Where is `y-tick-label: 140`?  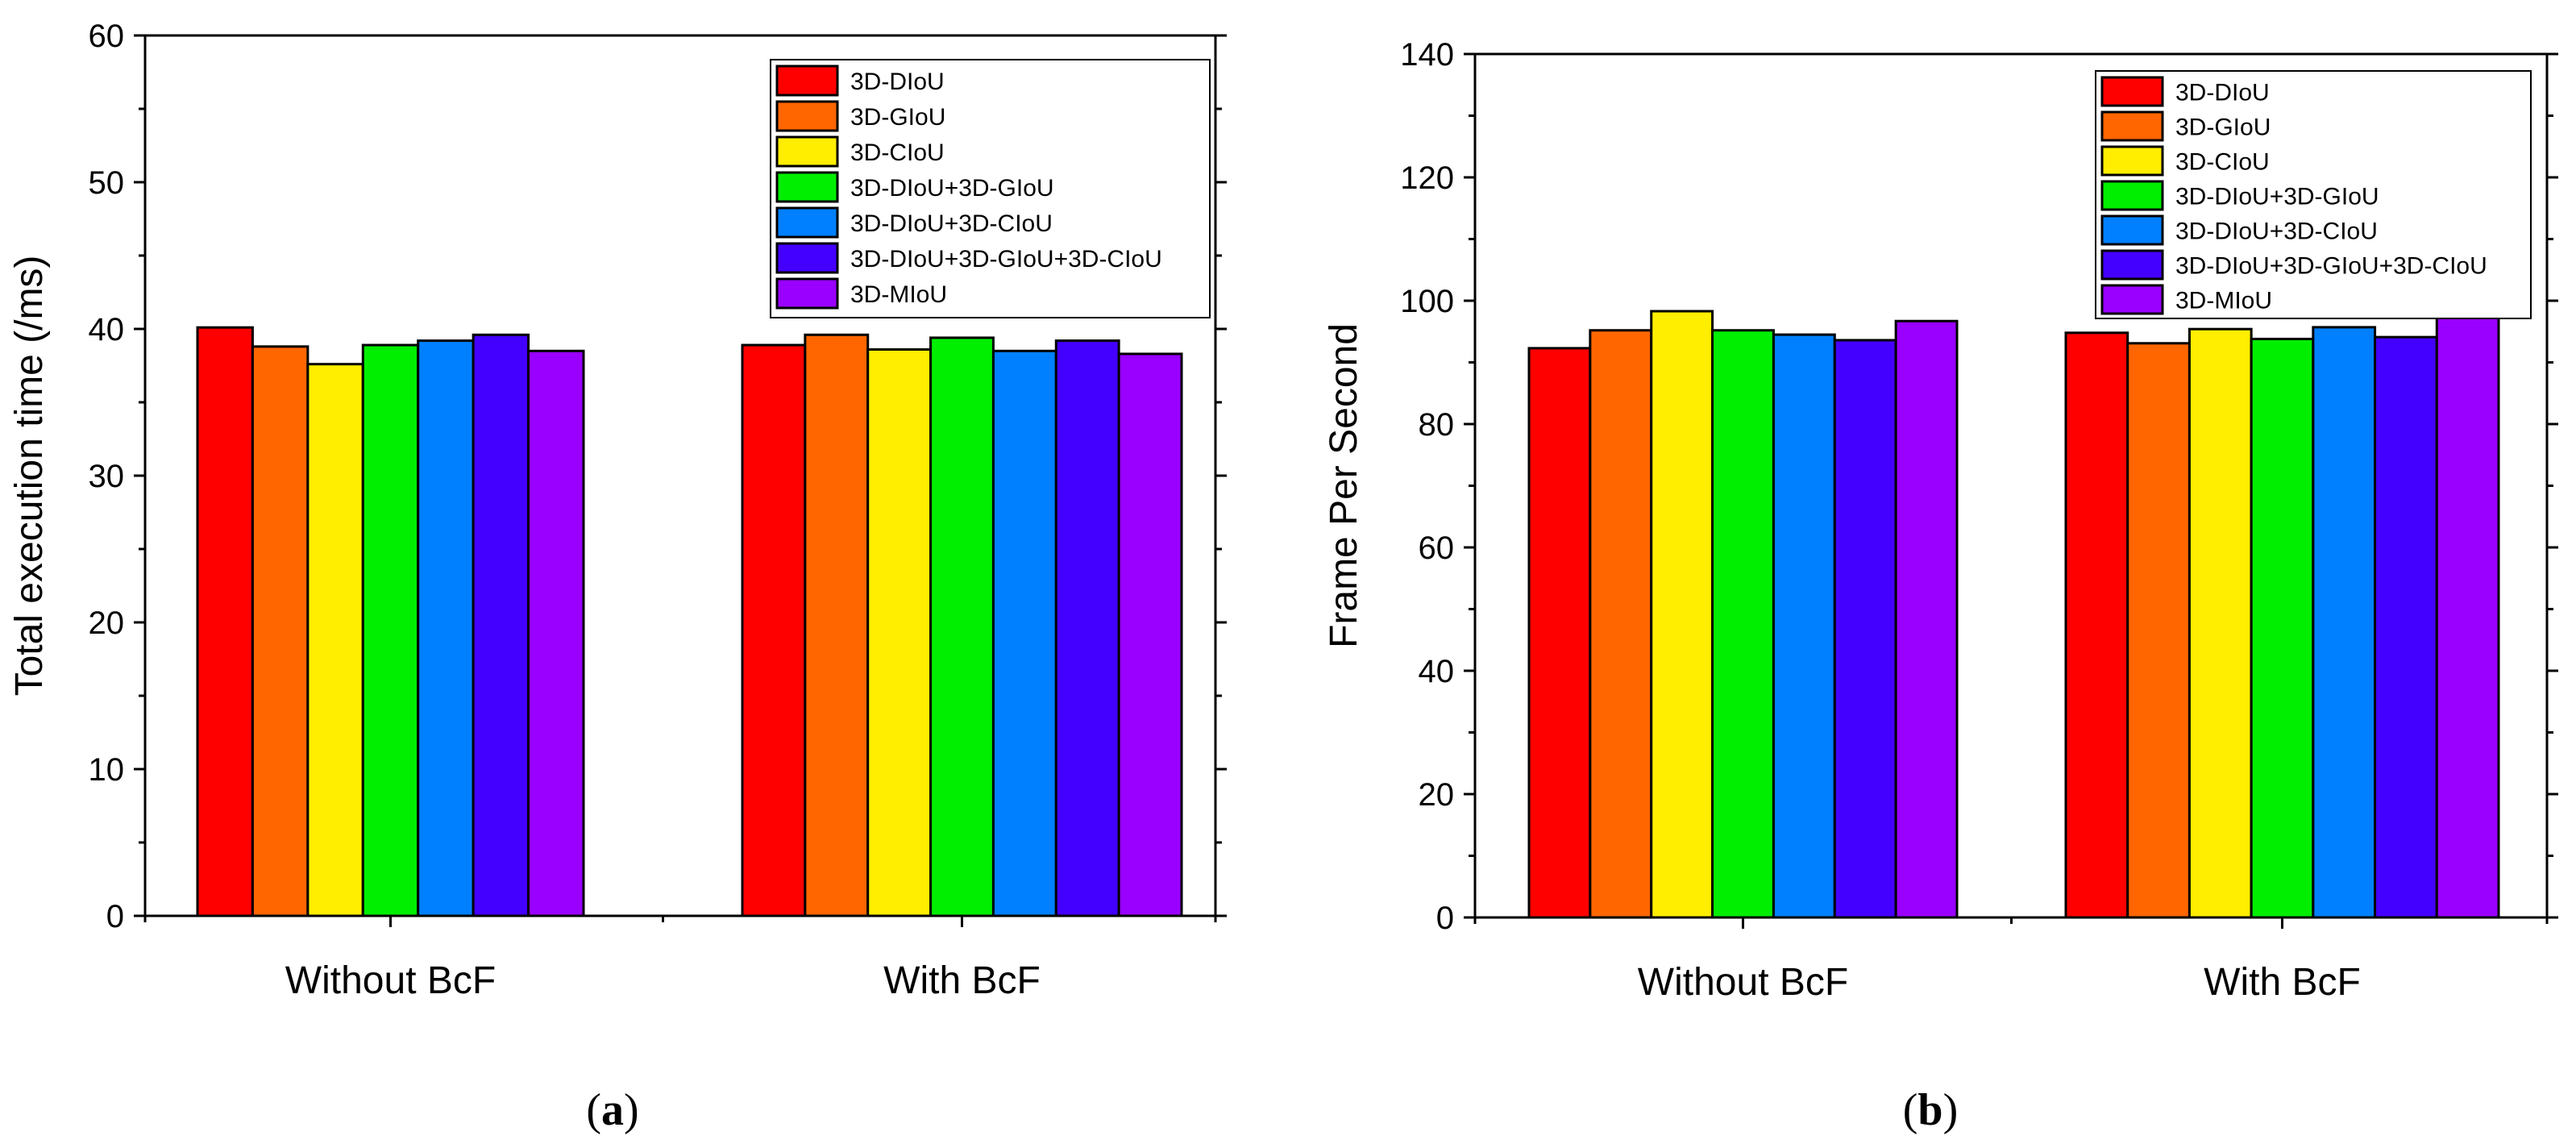
y-tick-label: 140 is located at coordinates (1427, 55).